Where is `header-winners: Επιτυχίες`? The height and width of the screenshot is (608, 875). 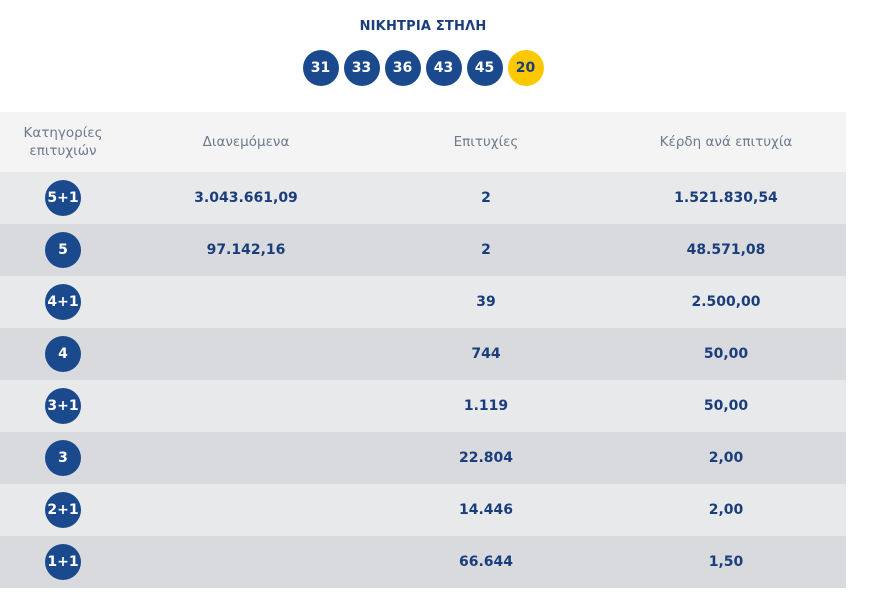
header-winners: Επιτυχίες is located at coordinates (486, 142).